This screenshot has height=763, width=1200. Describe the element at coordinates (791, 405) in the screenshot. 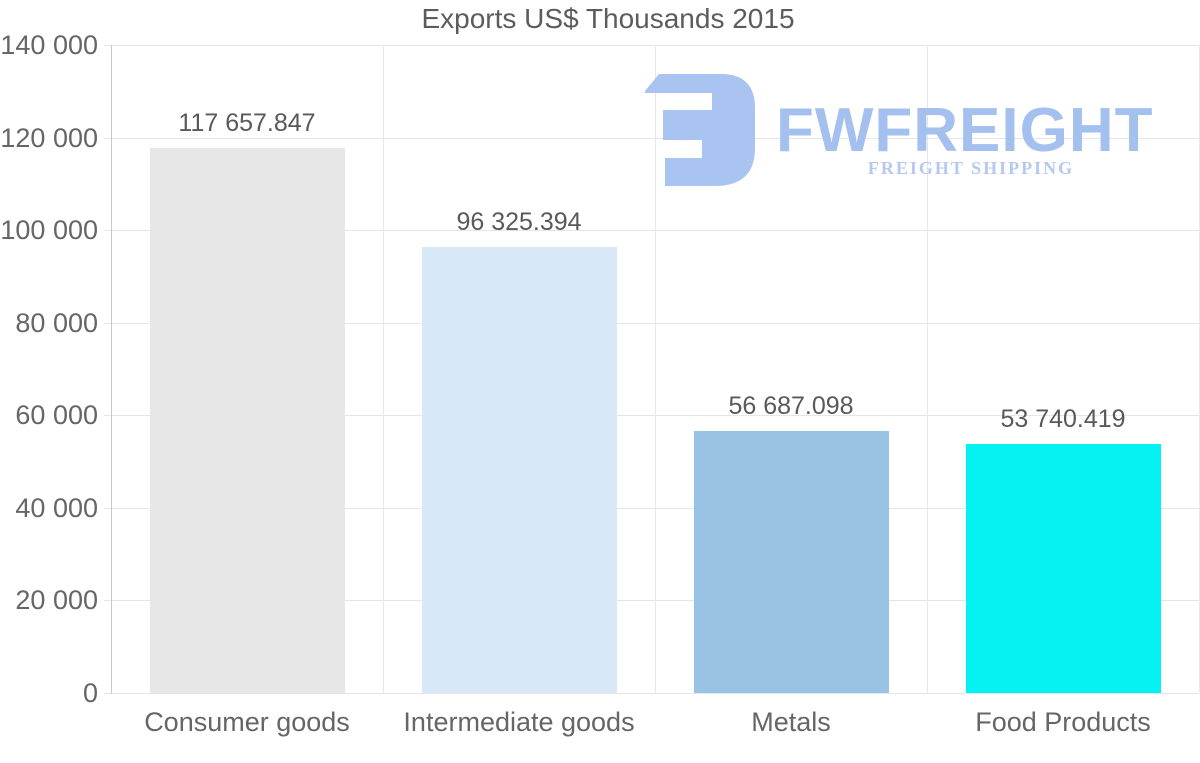

I see `bar-value-label-metals: 56 687.098` at that location.